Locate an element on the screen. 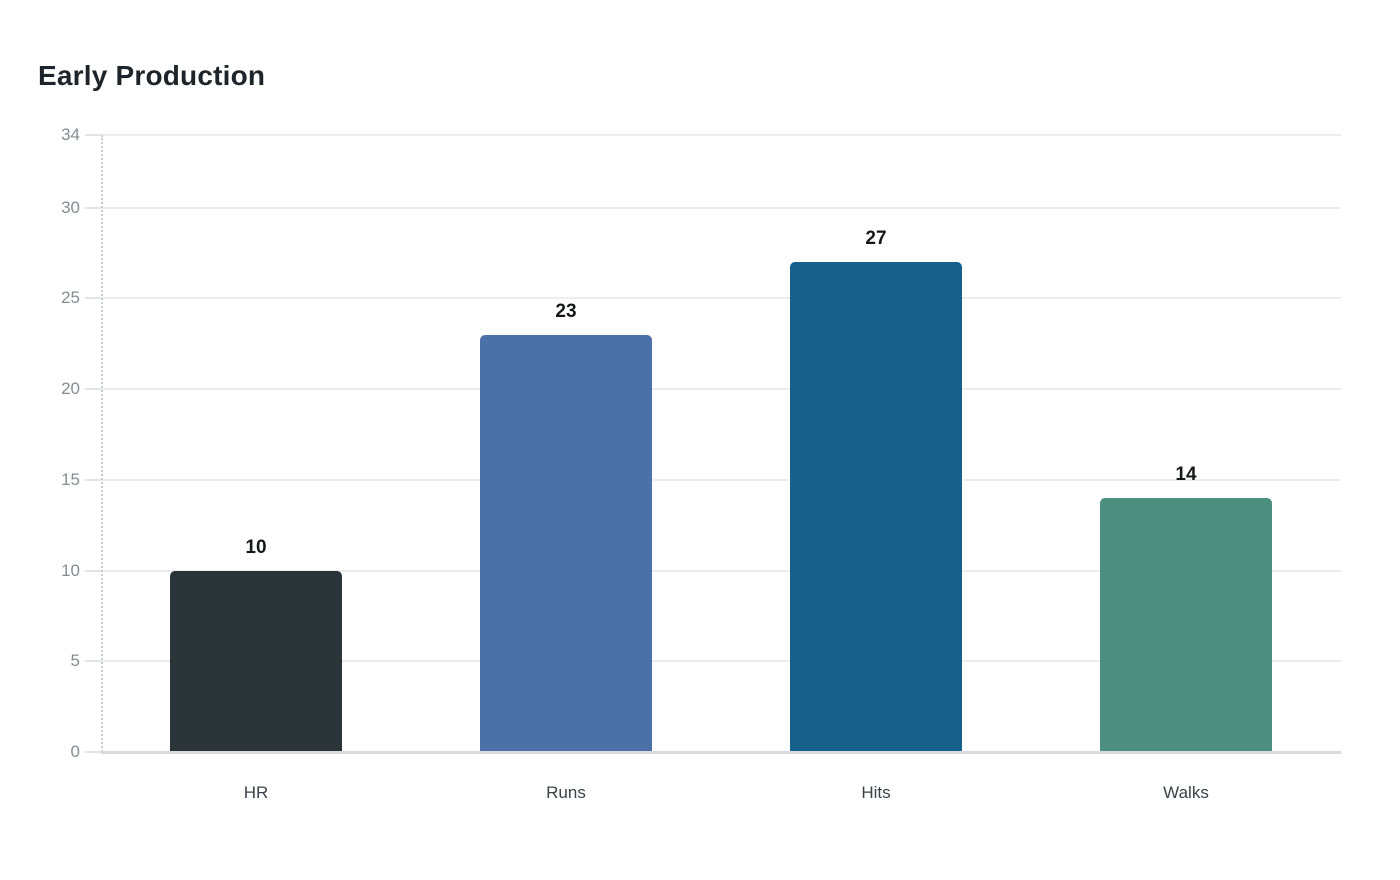 This screenshot has width=1400, height=880. y-axis-line is located at coordinates (102, 443).